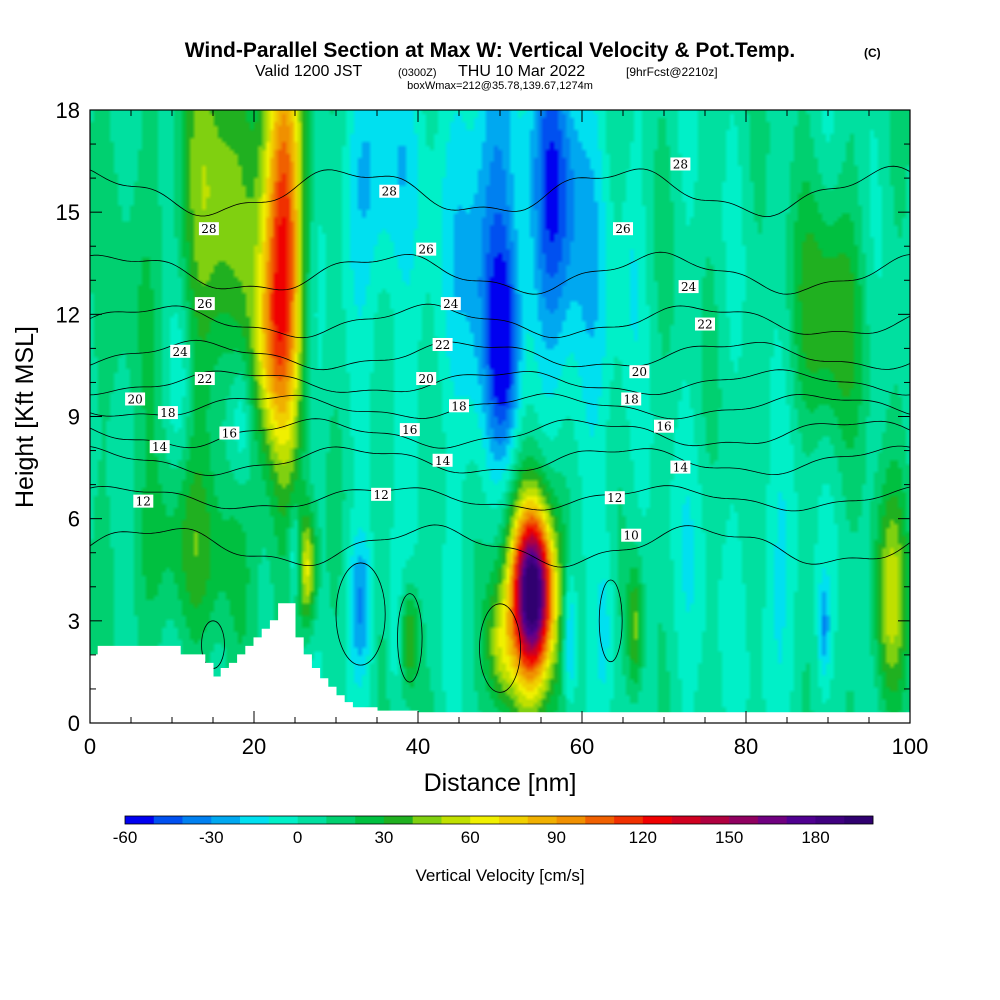  I want to click on colorbar-label: Vertical Velocity [cm/s], so click(499, 875).